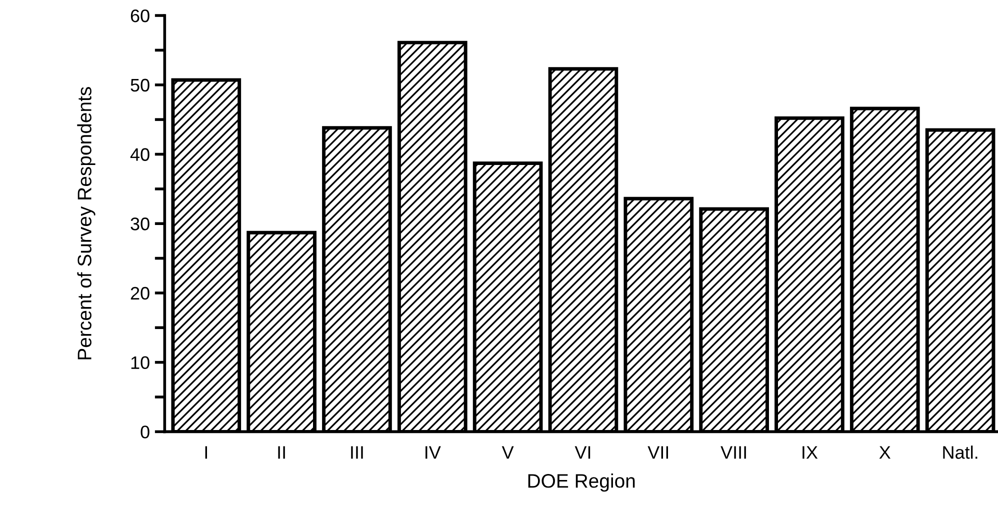 The image size is (998, 517). What do you see at coordinates (357, 452) in the screenshot?
I see `x-tick-label: III` at bounding box center [357, 452].